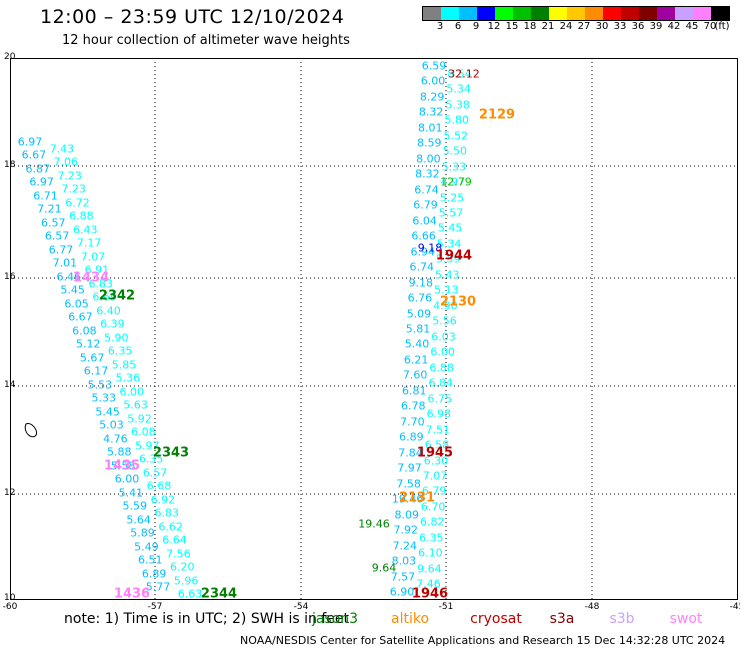 The height and width of the screenshot is (650, 740). I want to click on satellite-legend-item: s3a, so click(562, 619).